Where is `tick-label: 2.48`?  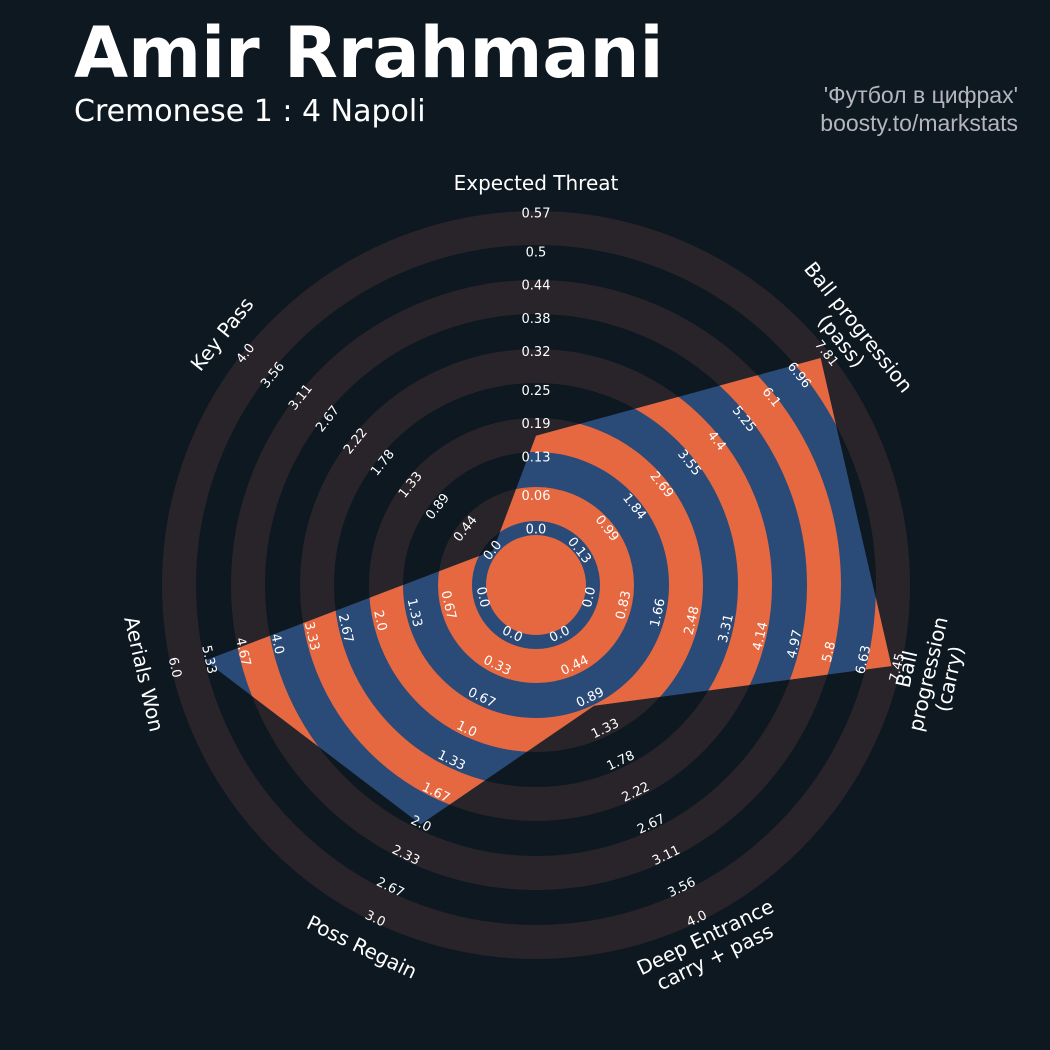
tick-label: 2.48 is located at coordinates (692, 621).